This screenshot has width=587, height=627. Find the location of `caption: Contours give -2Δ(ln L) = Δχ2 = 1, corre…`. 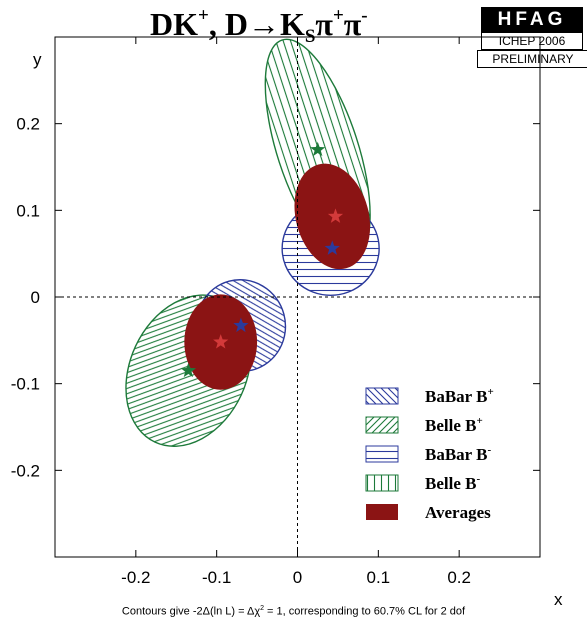

caption: Contours give -2Δ(ln L) = Δχ2 = 1, corre… is located at coordinates (293, 611).